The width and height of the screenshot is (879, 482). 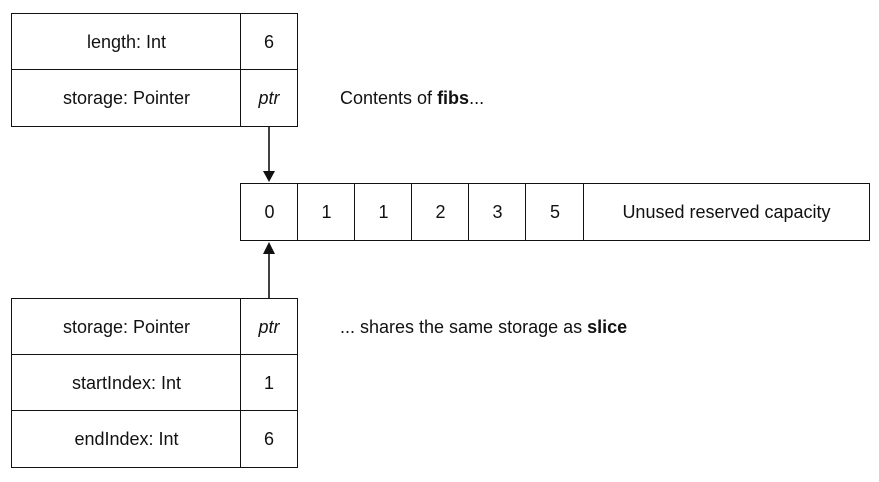 I want to click on top-length-value: 6, so click(x=268, y=41).